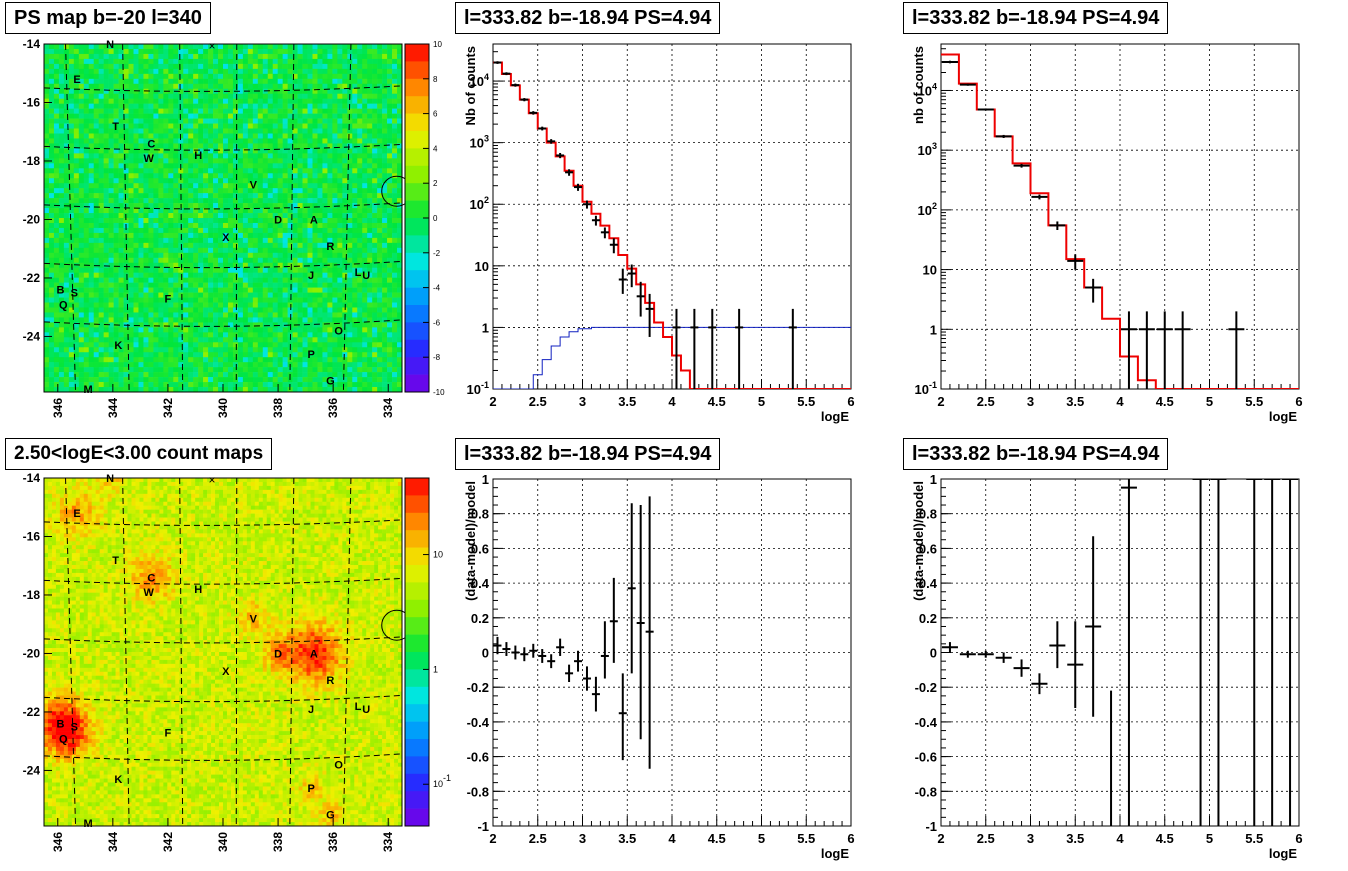 The height and width of the screenshot is (871, 1348). What do you see at coordinates (926, 757) in the screenshot?
I see `y-tick-label: -0.6` at bounding box center [926, 757].